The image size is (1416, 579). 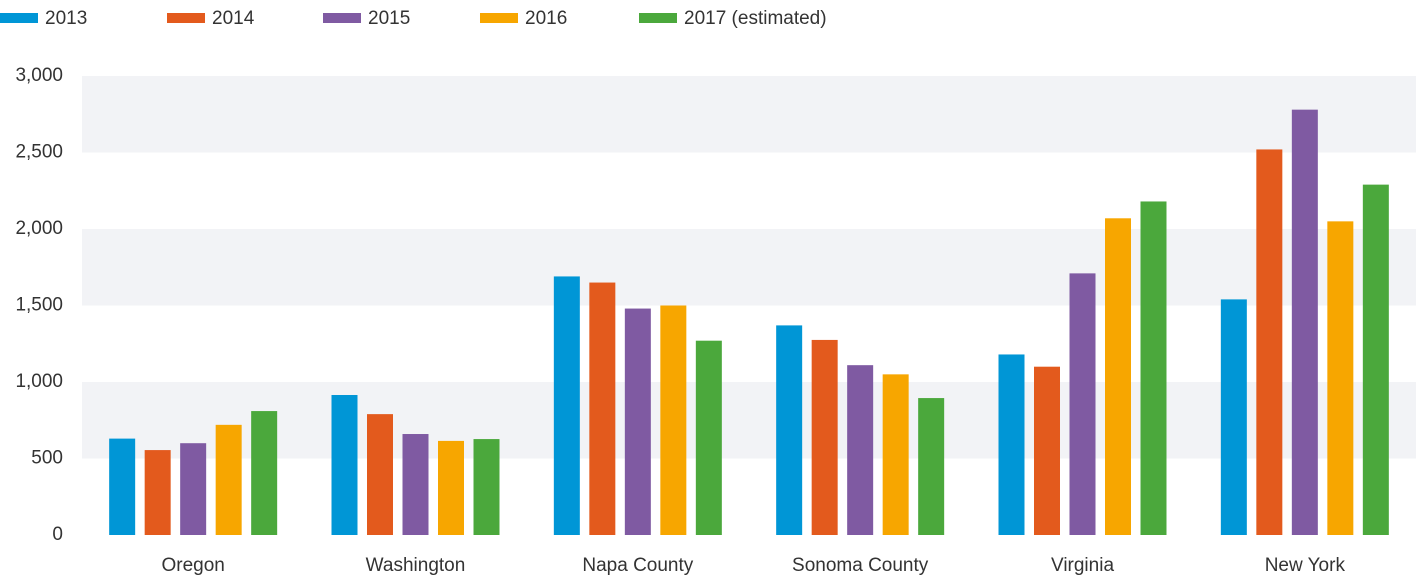 What do you see at coordinates (860, 565) in the screenshot?
I see `x-tick-label: Sonoma County` at bounding box center [860, 565].